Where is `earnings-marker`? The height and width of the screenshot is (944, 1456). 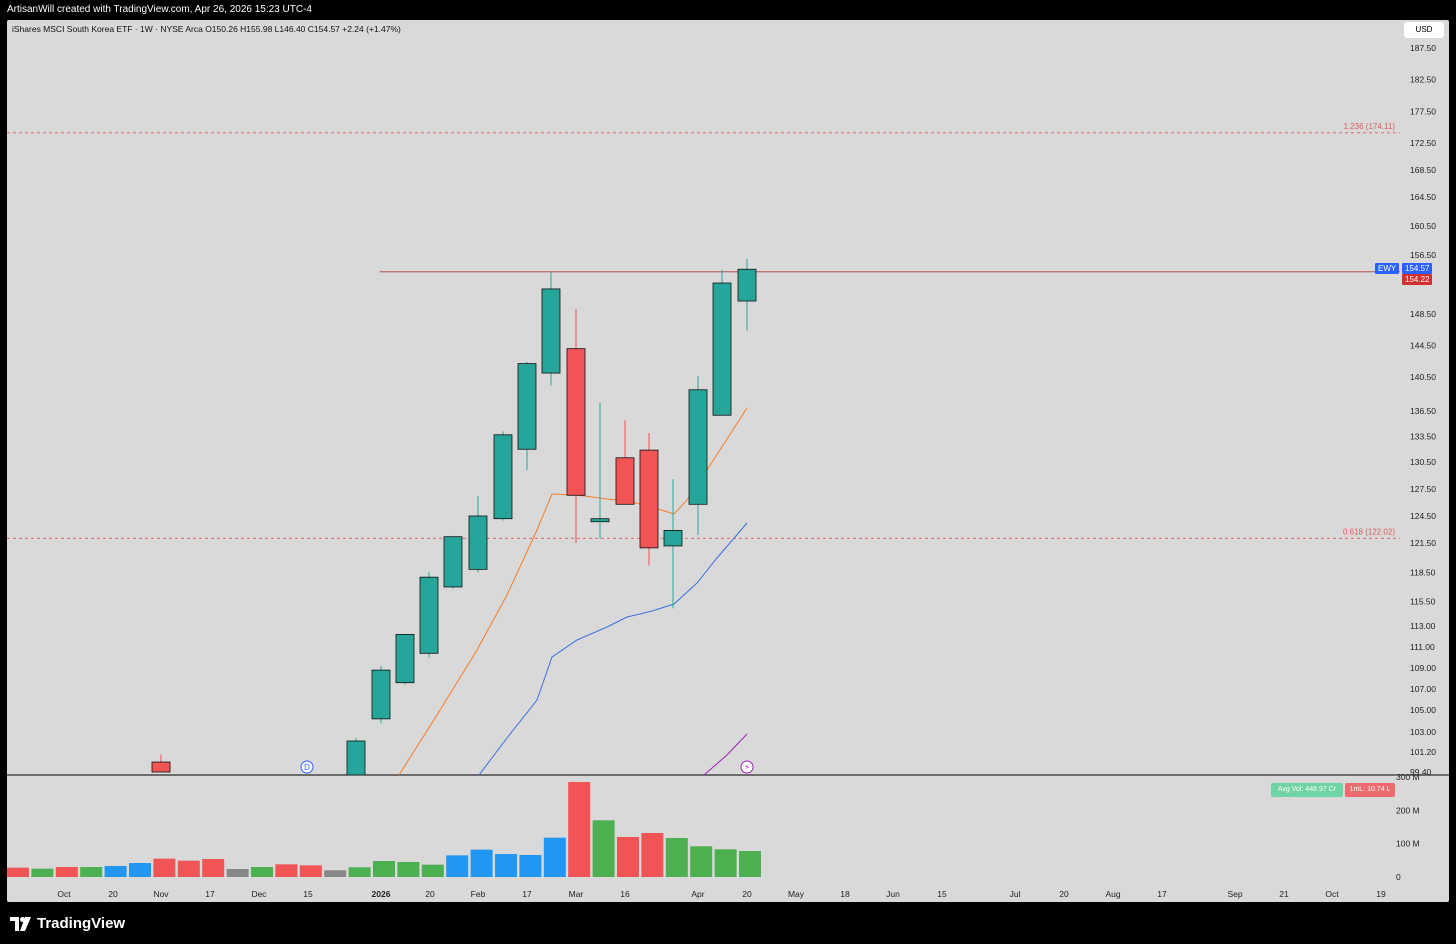 earnings-marker is located at coordinates (747, 767).